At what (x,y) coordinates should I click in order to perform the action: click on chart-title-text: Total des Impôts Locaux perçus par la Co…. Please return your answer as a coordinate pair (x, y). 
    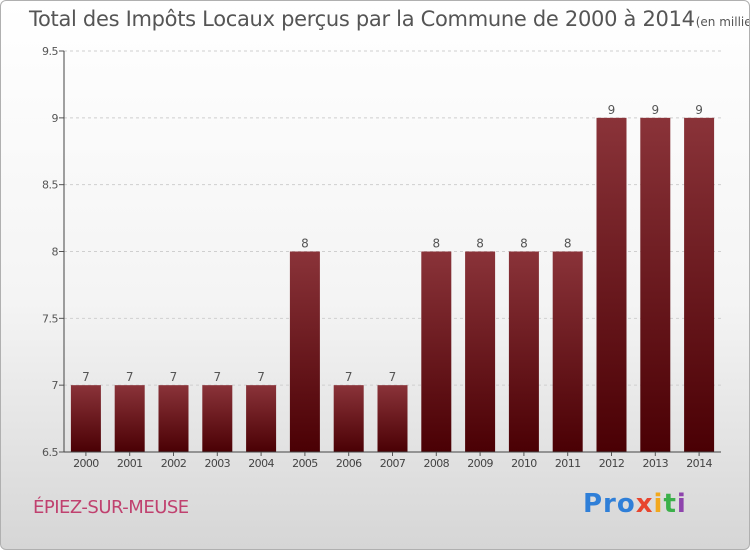
    Looking at the image, I should click on (362, 19).